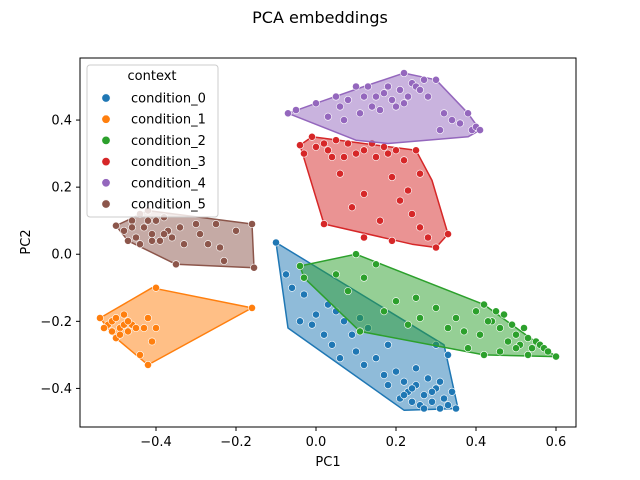  What do you see at coordinates (396, 442) in the screenshot?
I see `x-tick-label: 0.2` at bounding box center [396, 442].